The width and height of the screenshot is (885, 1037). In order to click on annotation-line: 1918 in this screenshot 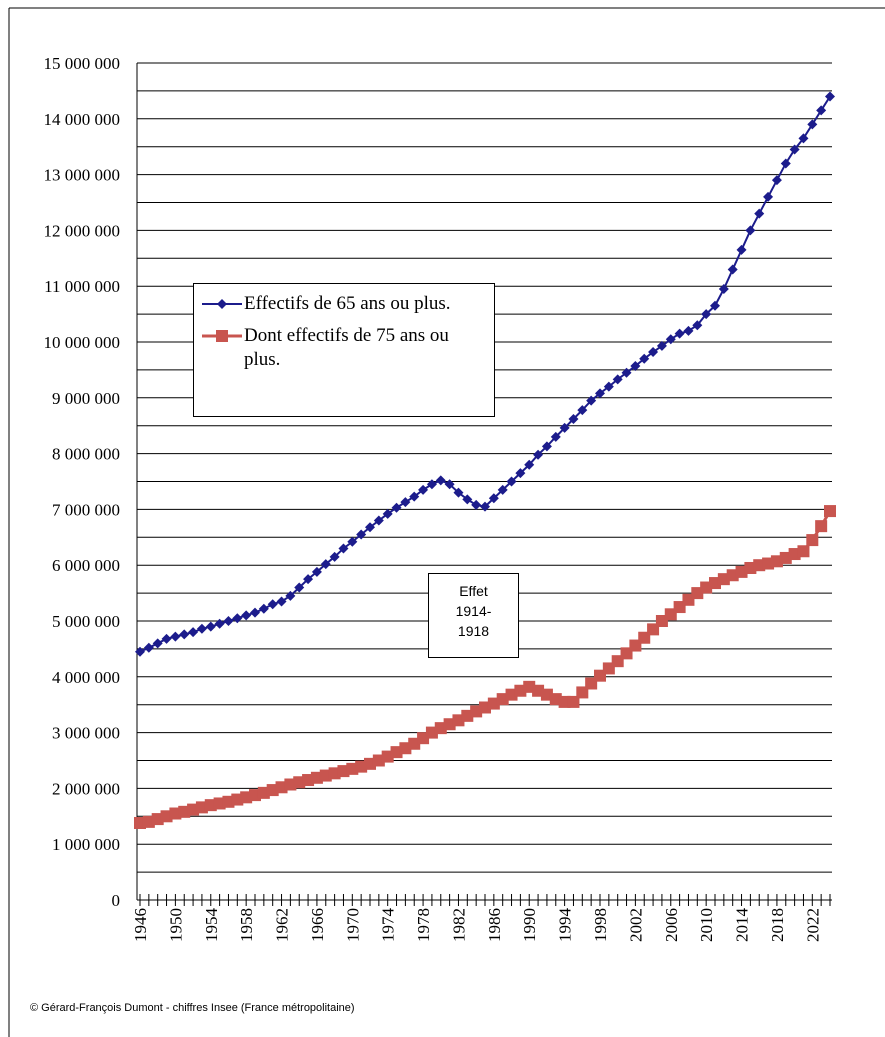, I will do `click(473, 631)`.